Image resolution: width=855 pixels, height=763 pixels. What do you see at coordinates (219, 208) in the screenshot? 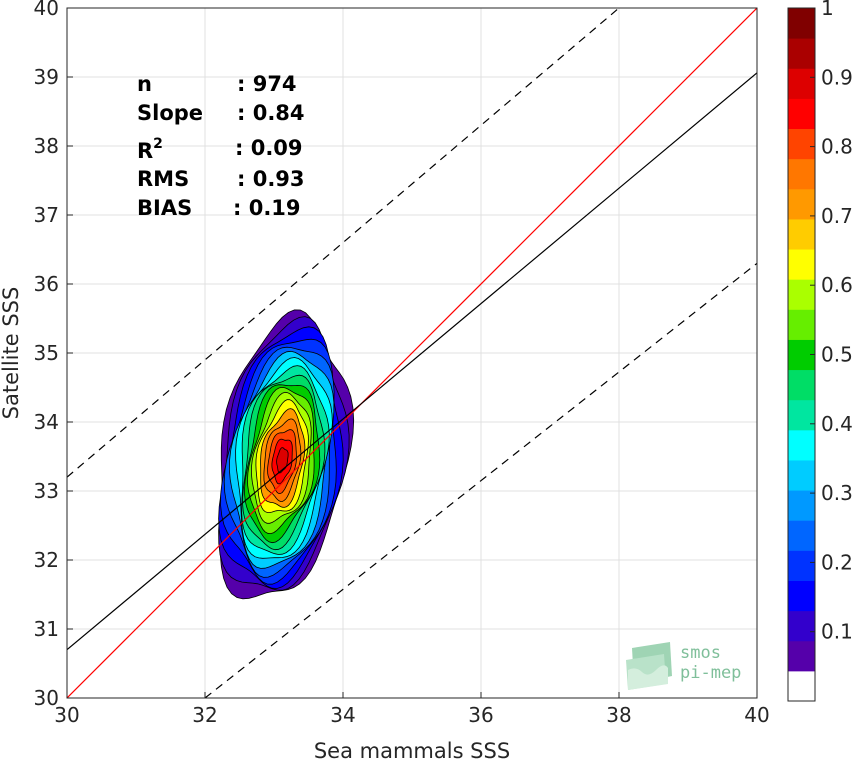
I see `stat-bias: BIAS : 0.19` at bounding box center [219, 208].